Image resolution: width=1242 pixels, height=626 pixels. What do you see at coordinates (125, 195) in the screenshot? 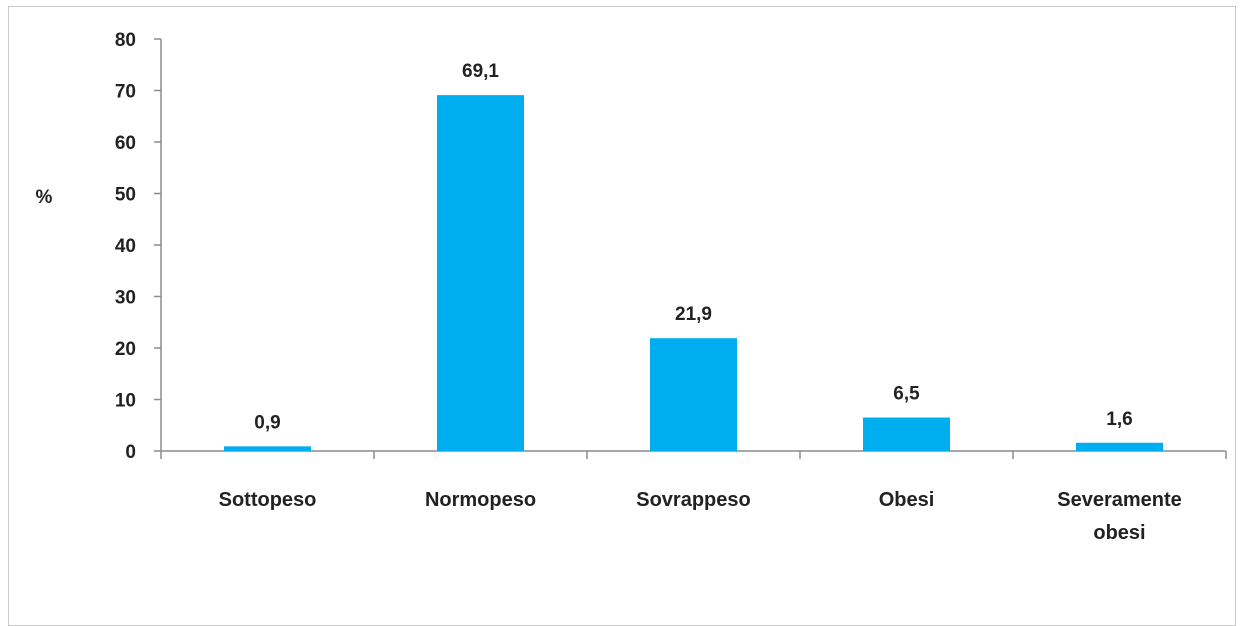
I see `y-tick-label: 50` at bounding box center [125, 195].